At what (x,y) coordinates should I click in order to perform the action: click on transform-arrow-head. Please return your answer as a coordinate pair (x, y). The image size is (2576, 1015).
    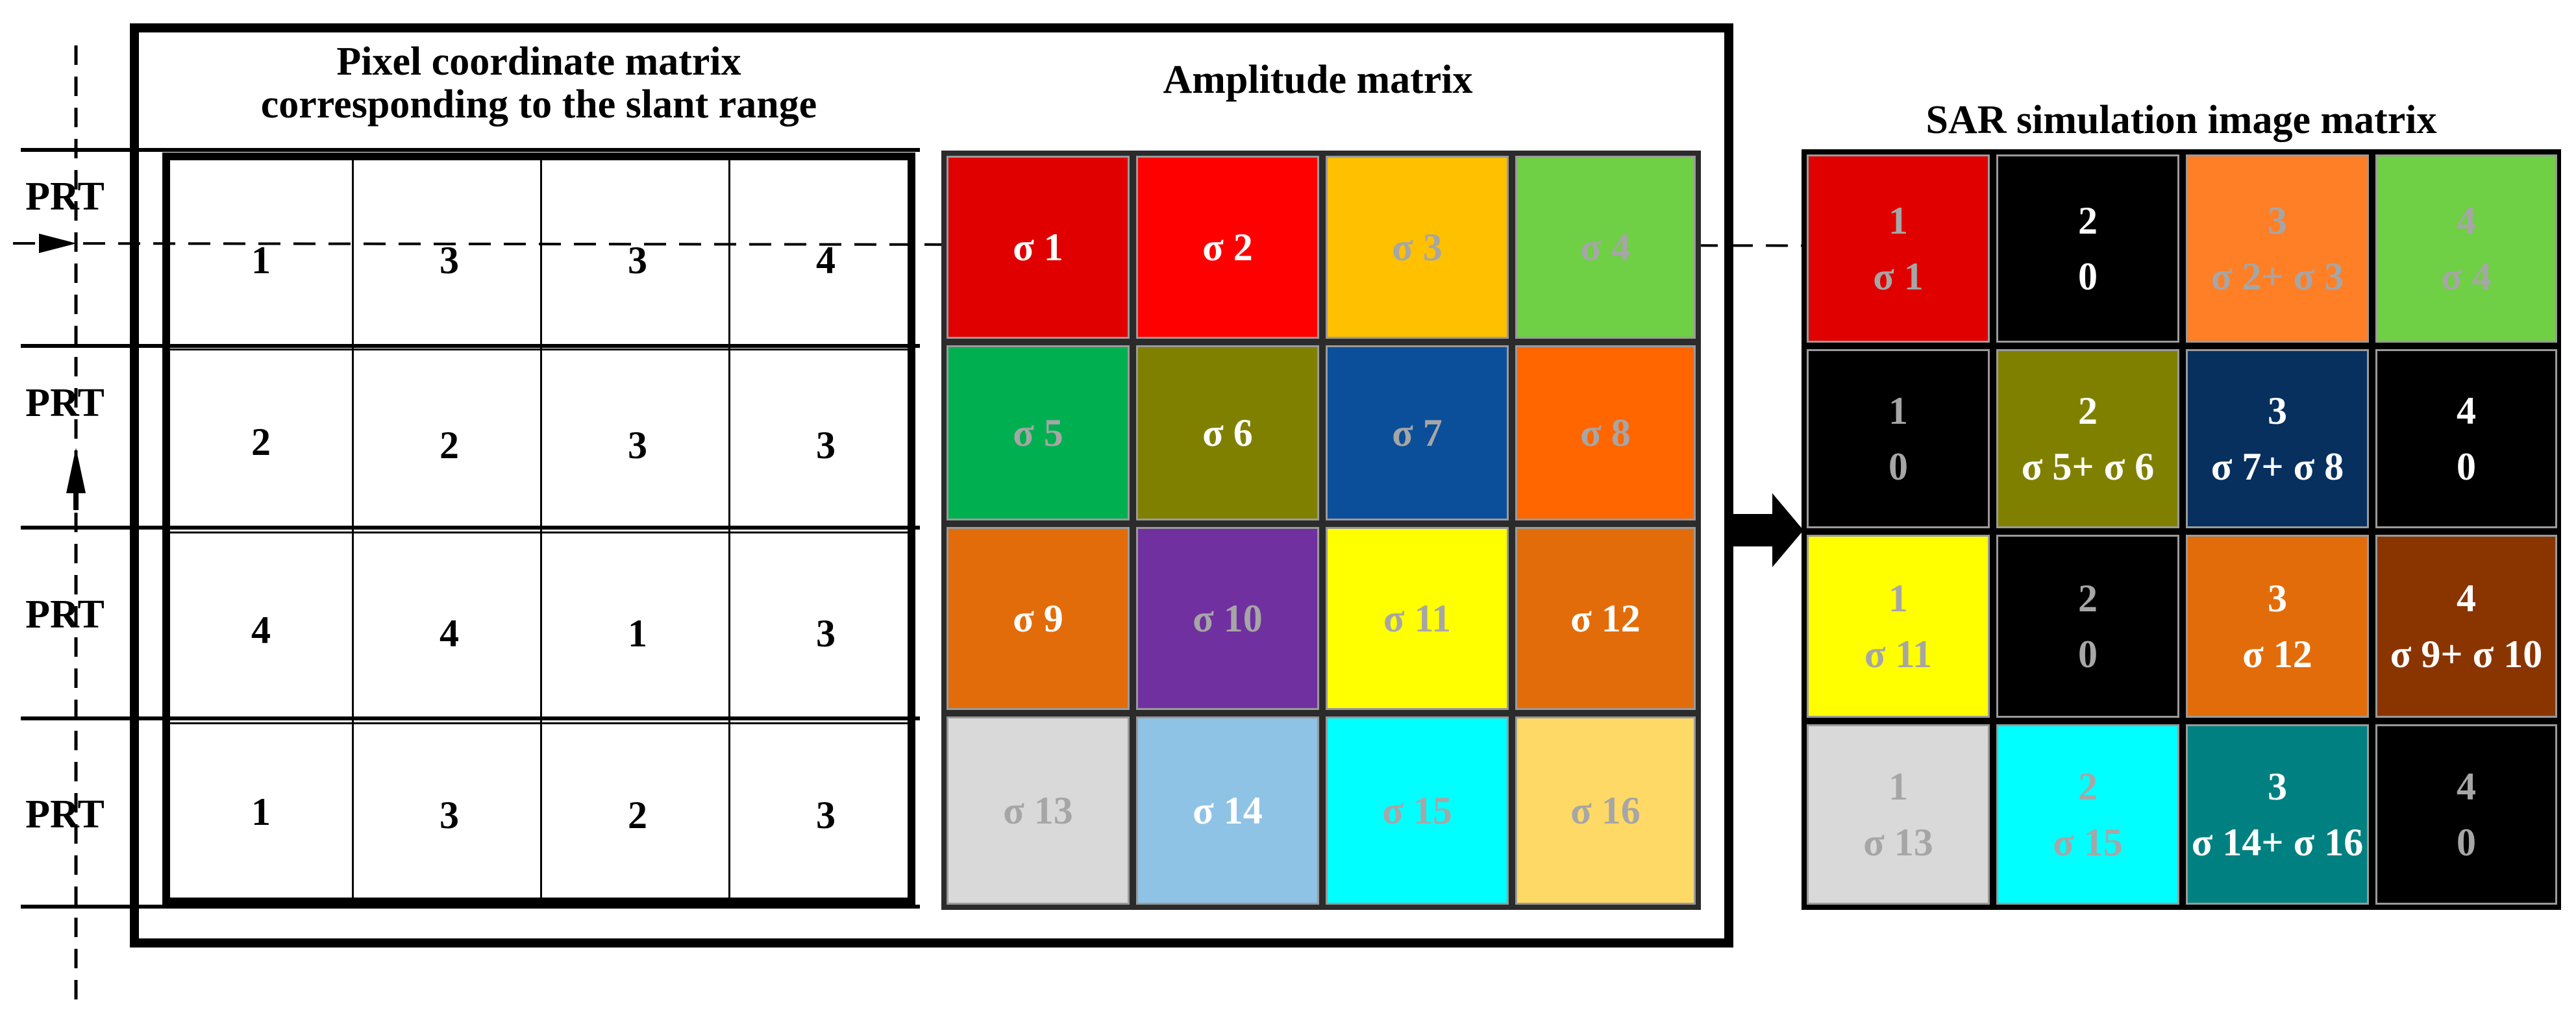
    Looking at the image, I should click on (1787, 530).